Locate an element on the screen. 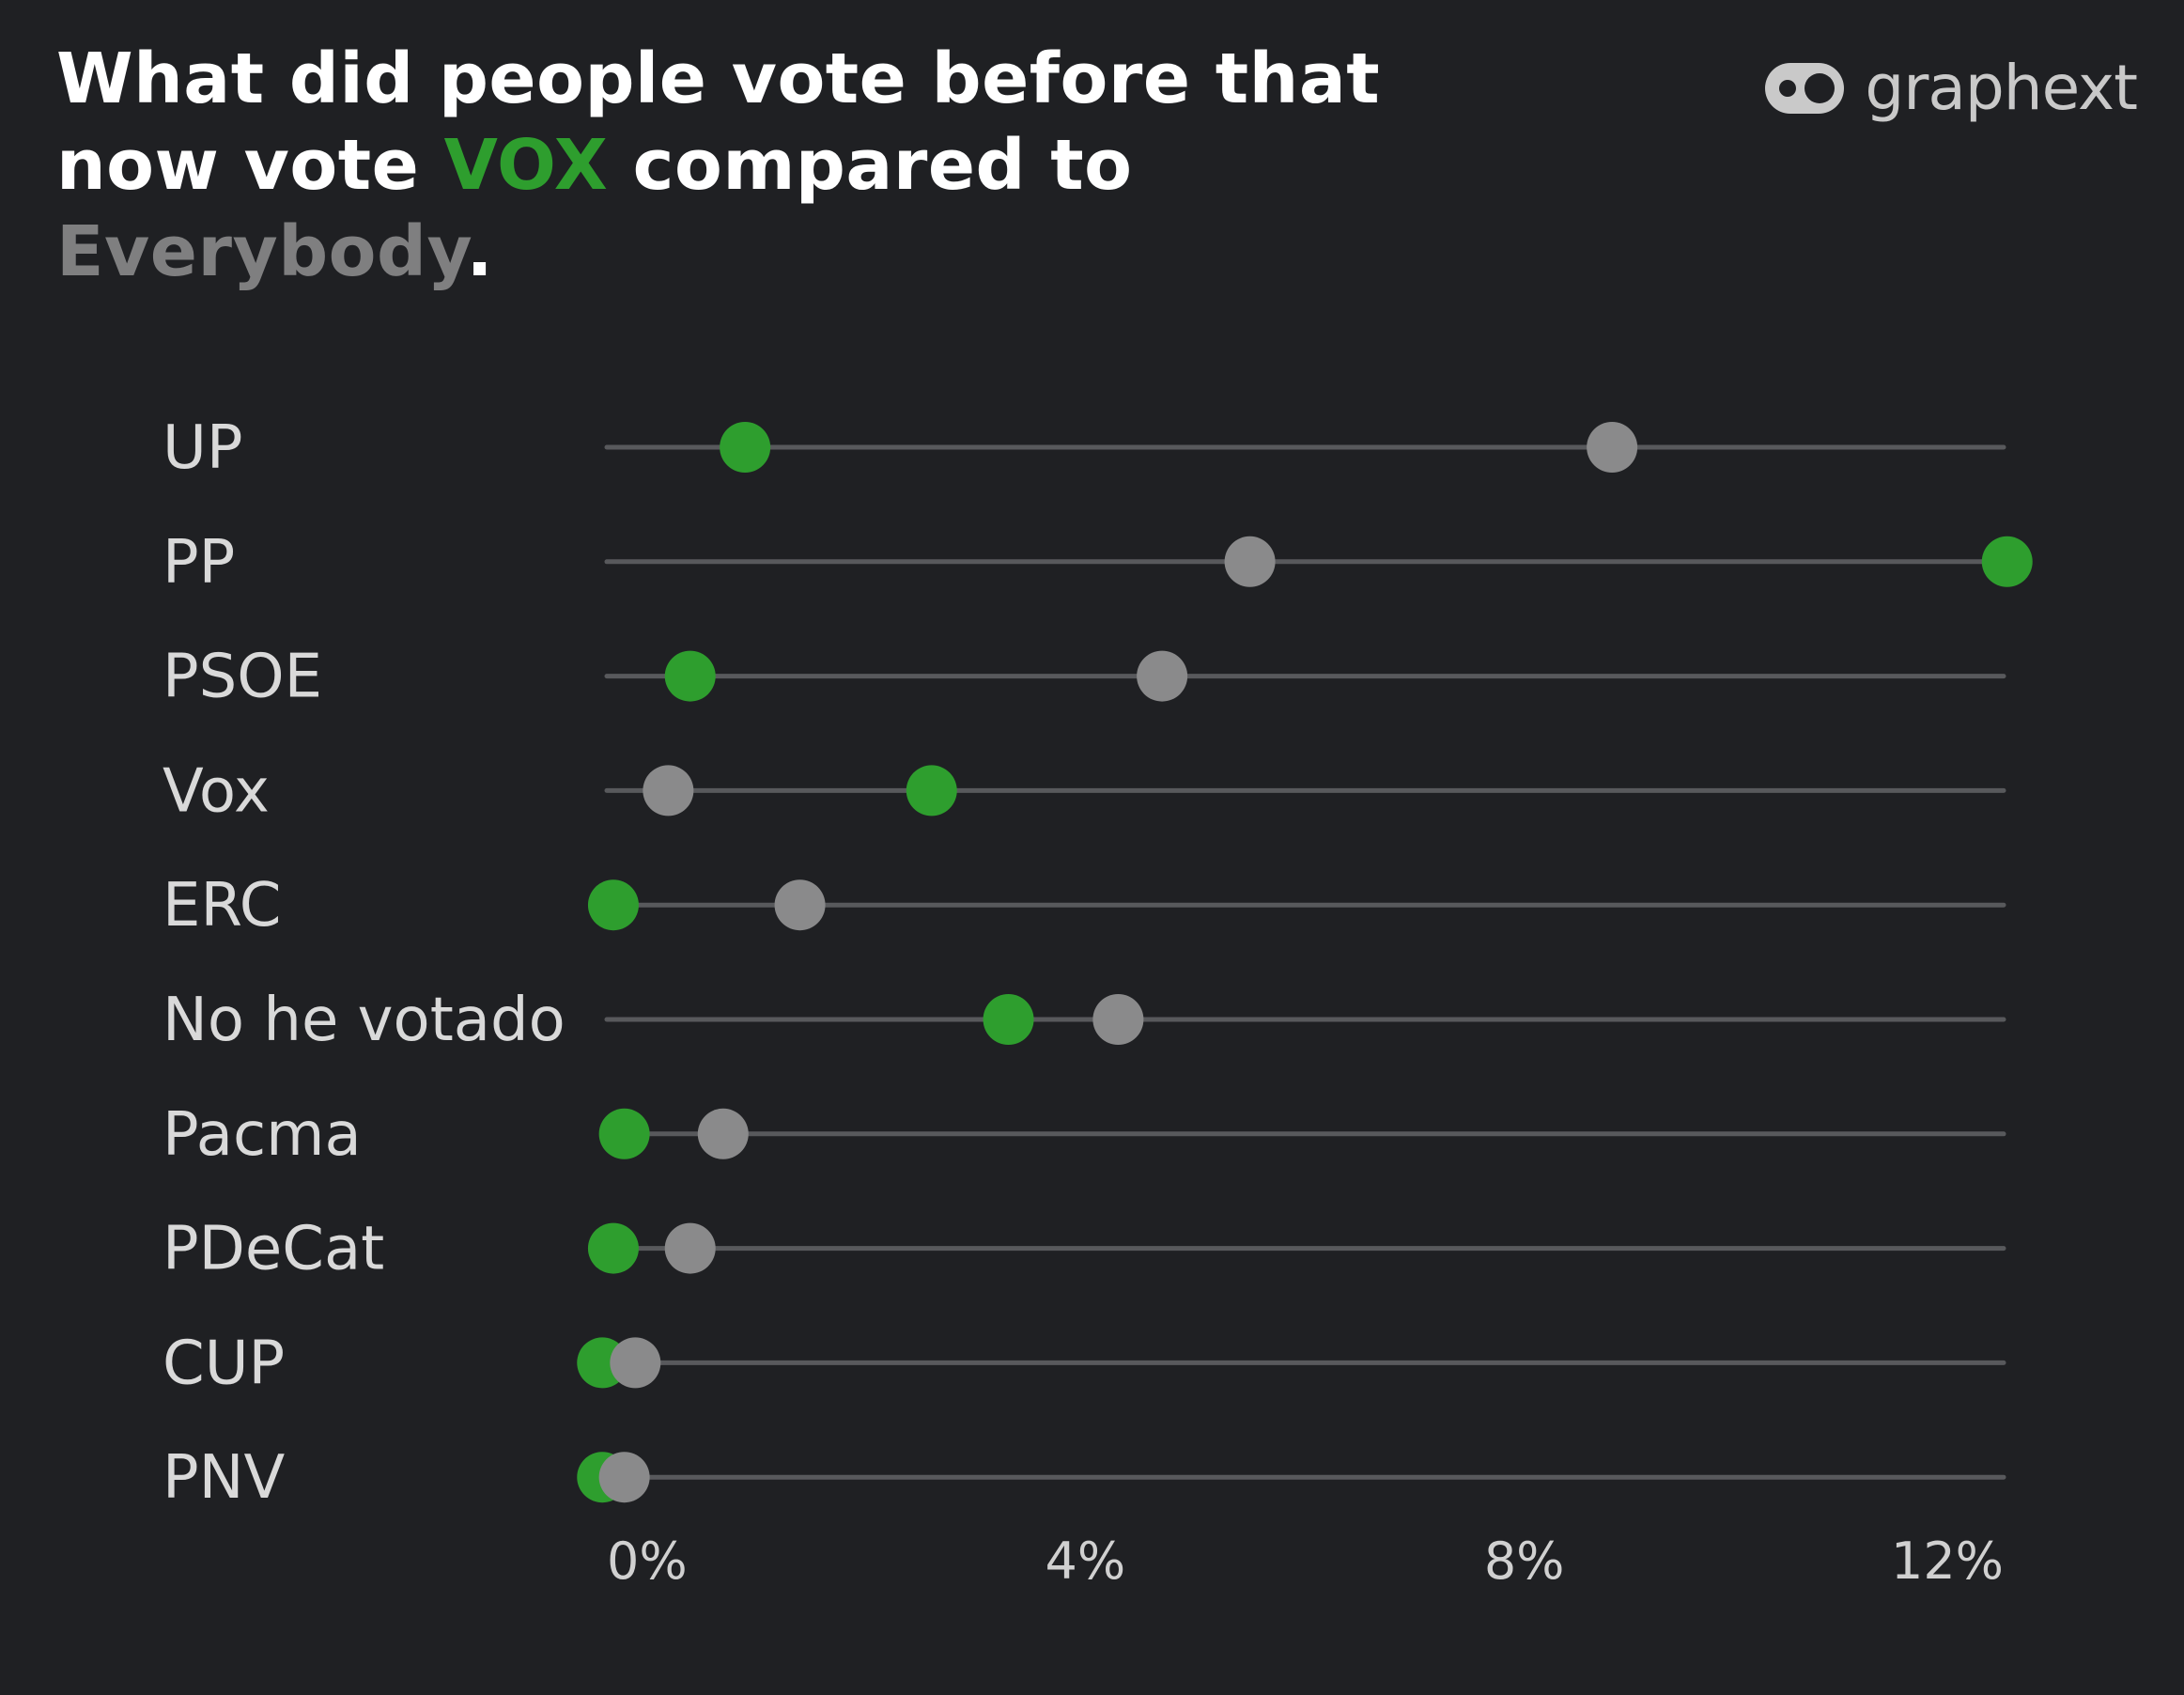 This screenshot has height=1695, width=2184. category-label: PDeCat is located at coordinates (273, 1249).